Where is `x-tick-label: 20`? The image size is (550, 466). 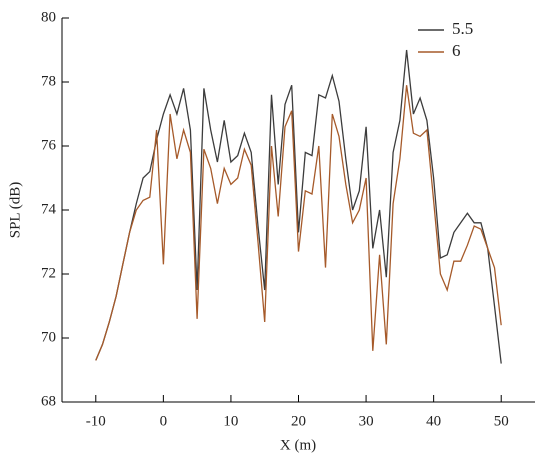 x-tick-label: 20 is located at coordinates (298, 421).